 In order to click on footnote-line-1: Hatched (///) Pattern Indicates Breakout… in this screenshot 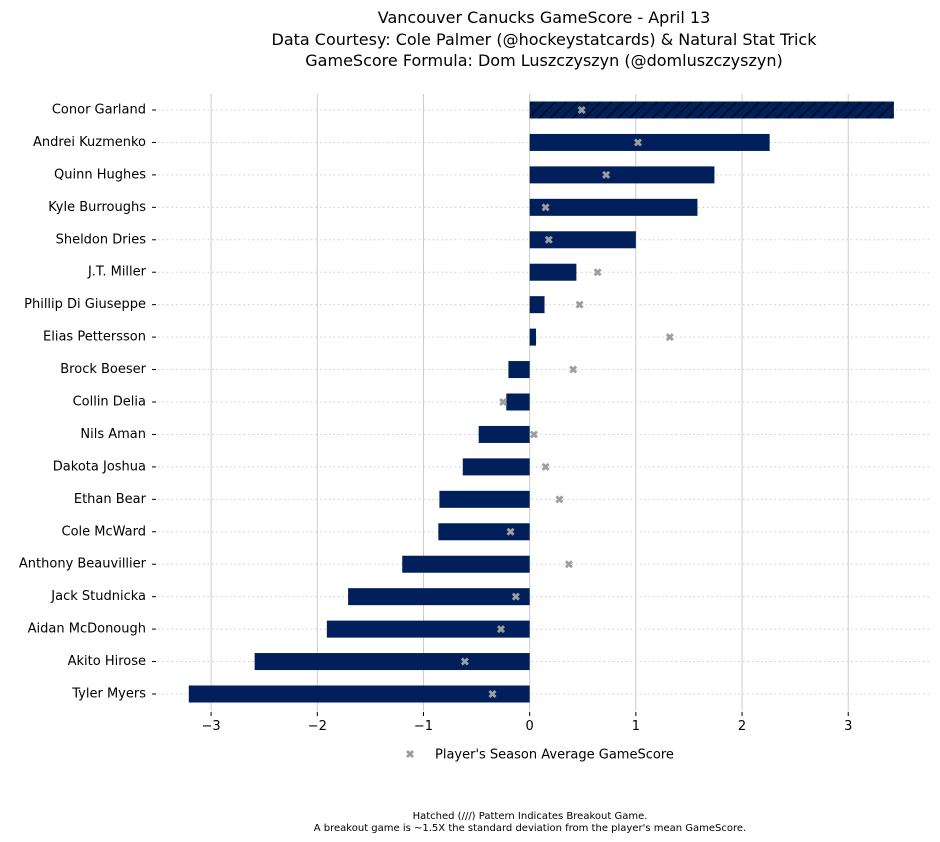, I will do `click(530, 816)`.